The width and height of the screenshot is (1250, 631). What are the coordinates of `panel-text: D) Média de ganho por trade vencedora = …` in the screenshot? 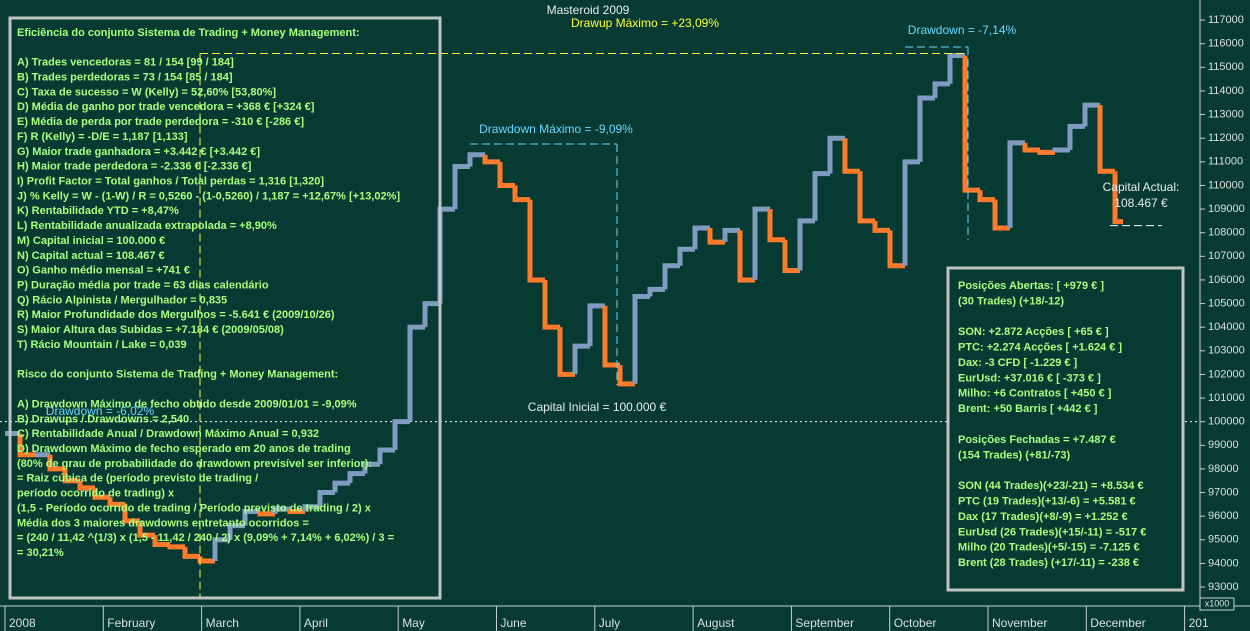 It's located at (166, 107).